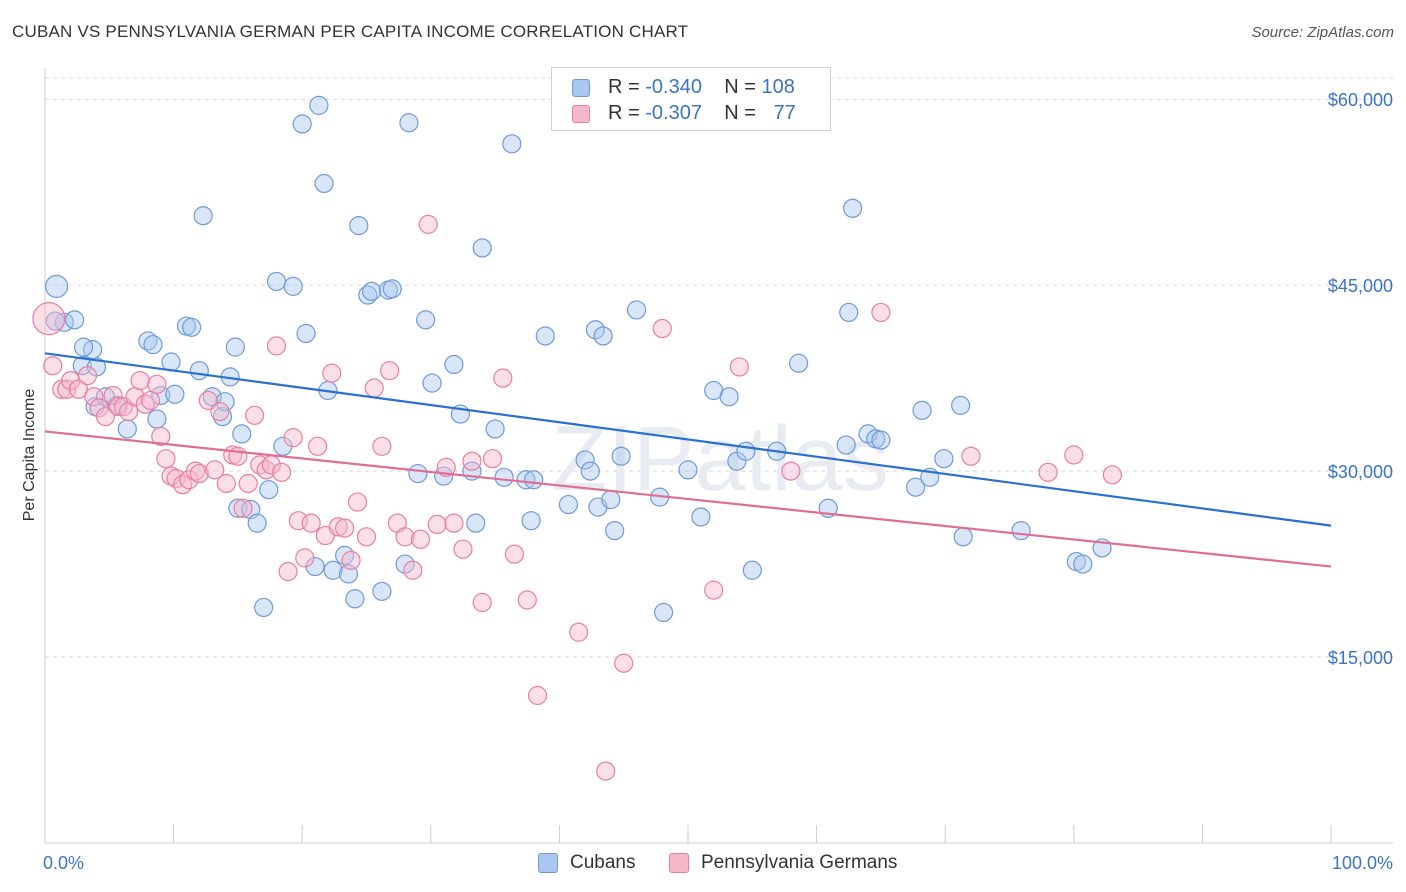 This screenshot has width=1406, height=892. I want to click on legend-row-pennsylvania-germans: R = -0.307 N = 77, so click(684, 115).